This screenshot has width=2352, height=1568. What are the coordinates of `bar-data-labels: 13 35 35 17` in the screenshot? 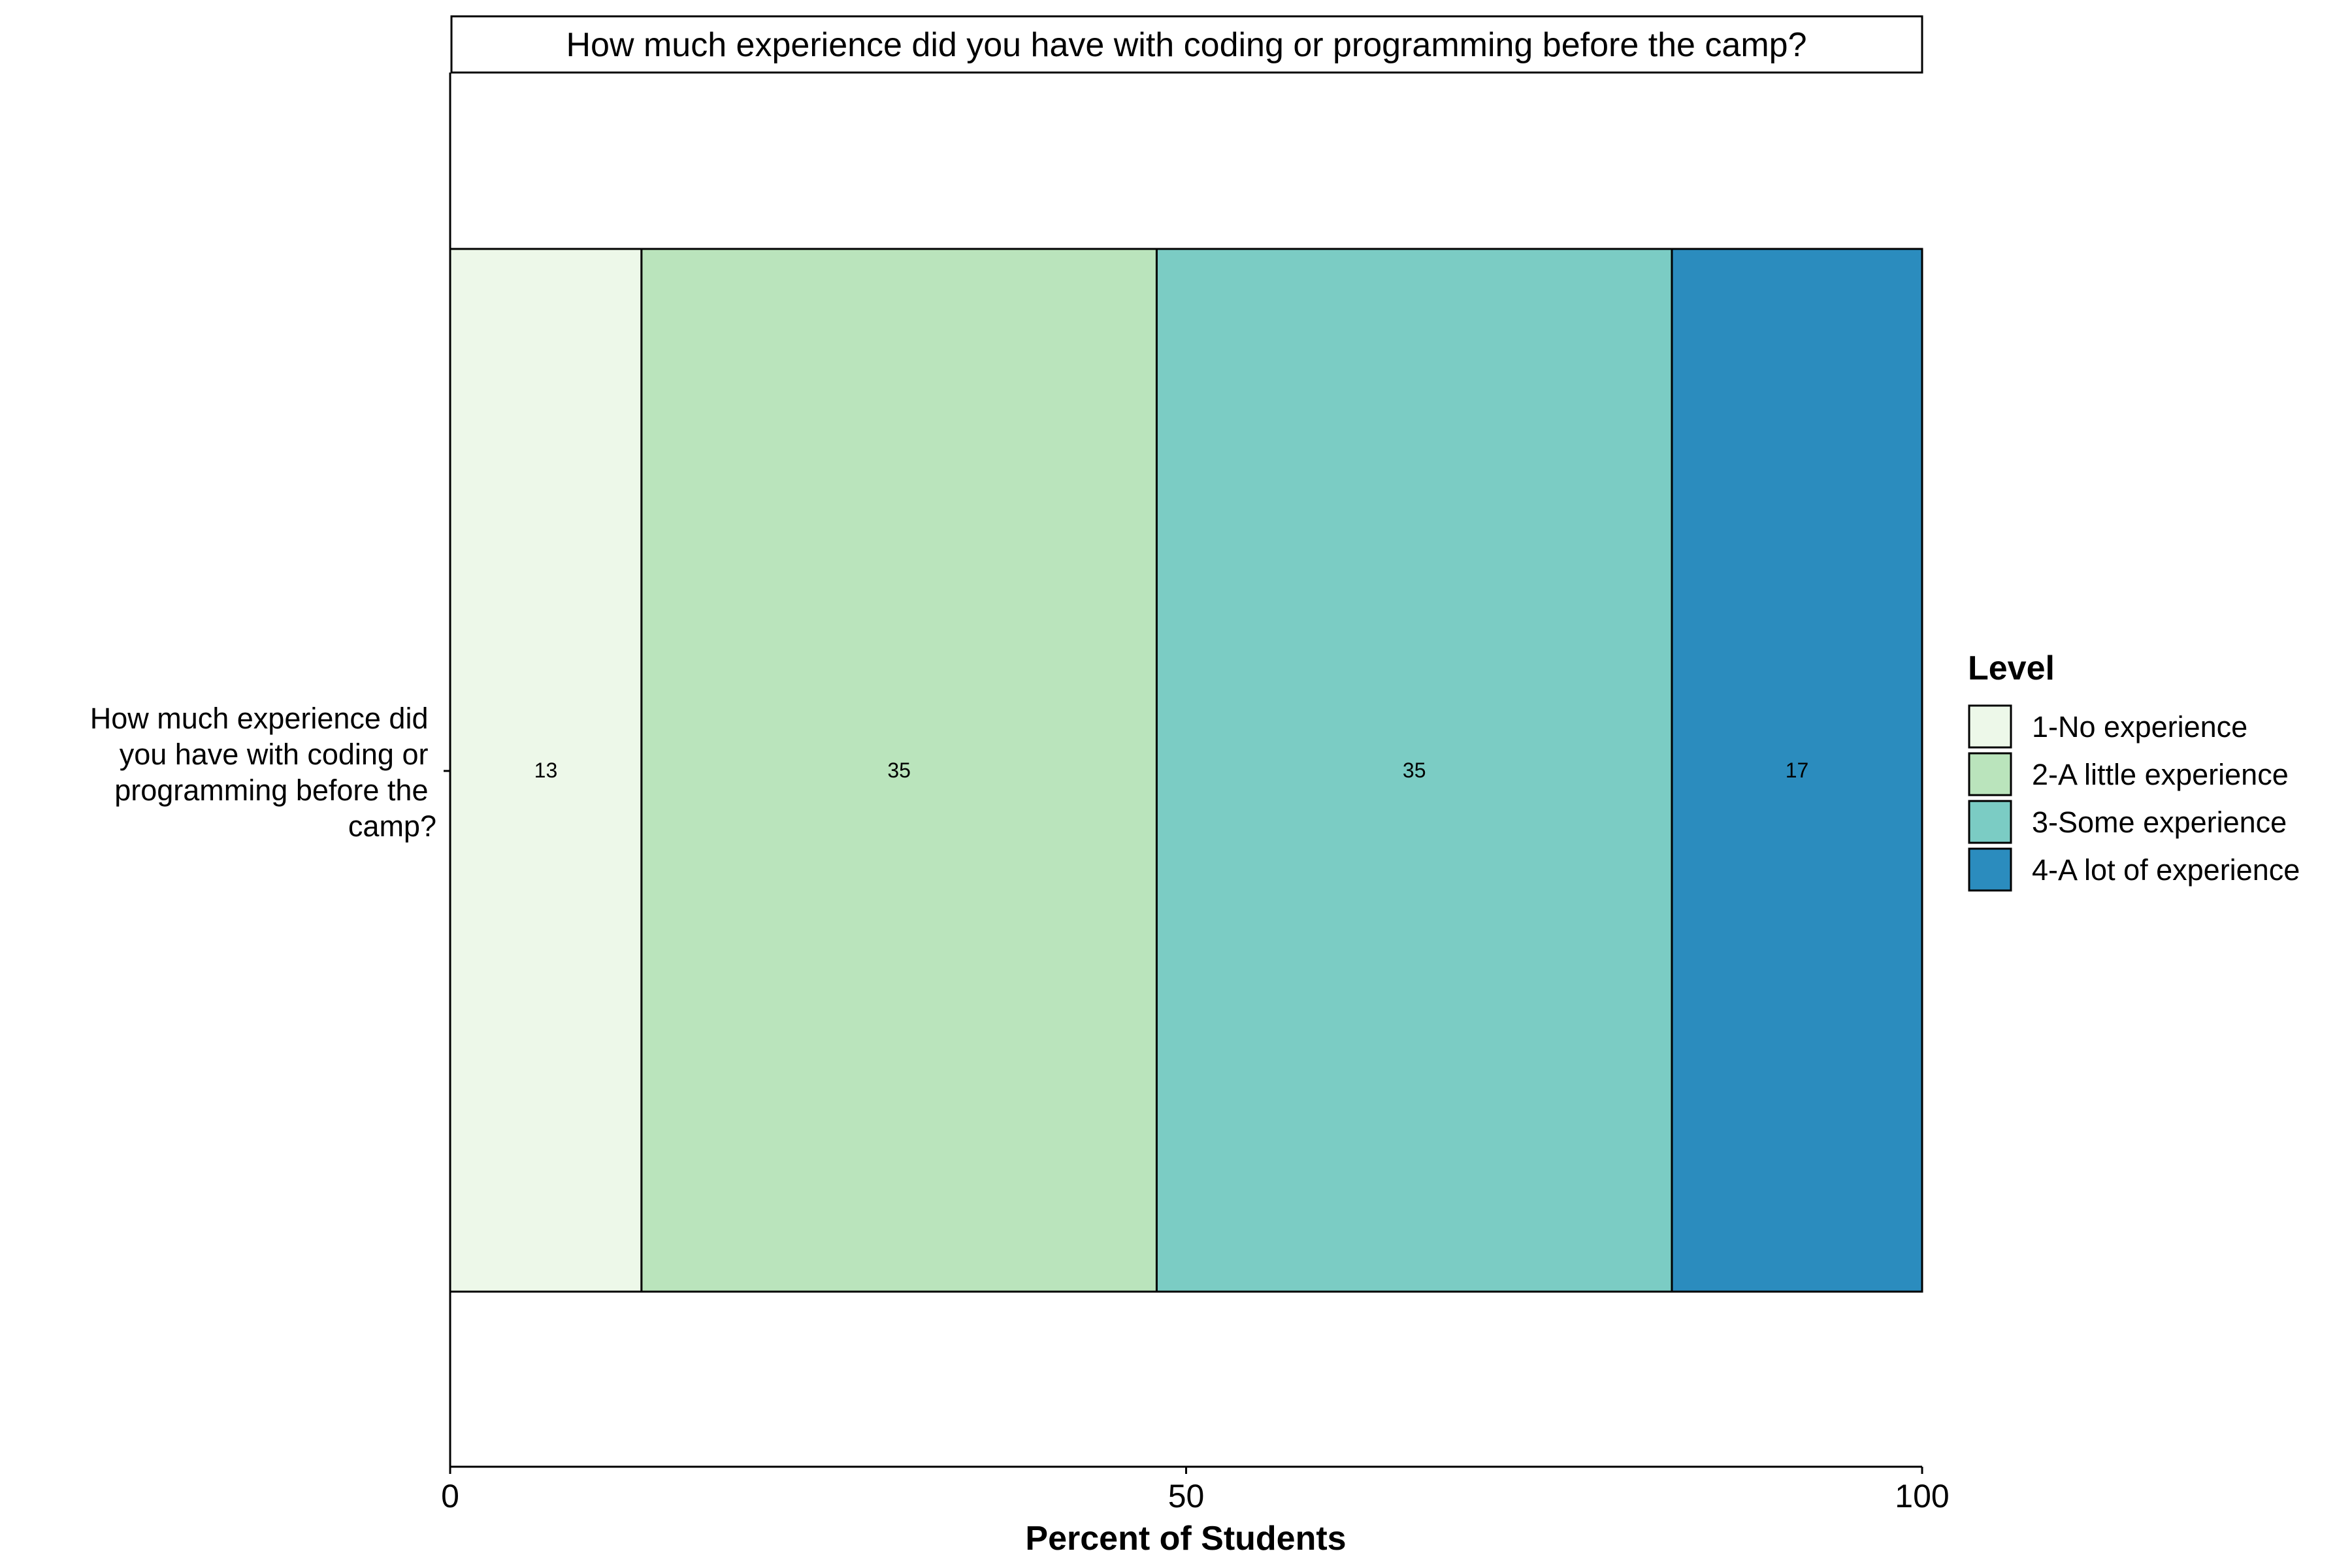 It's located at (1171, 770).